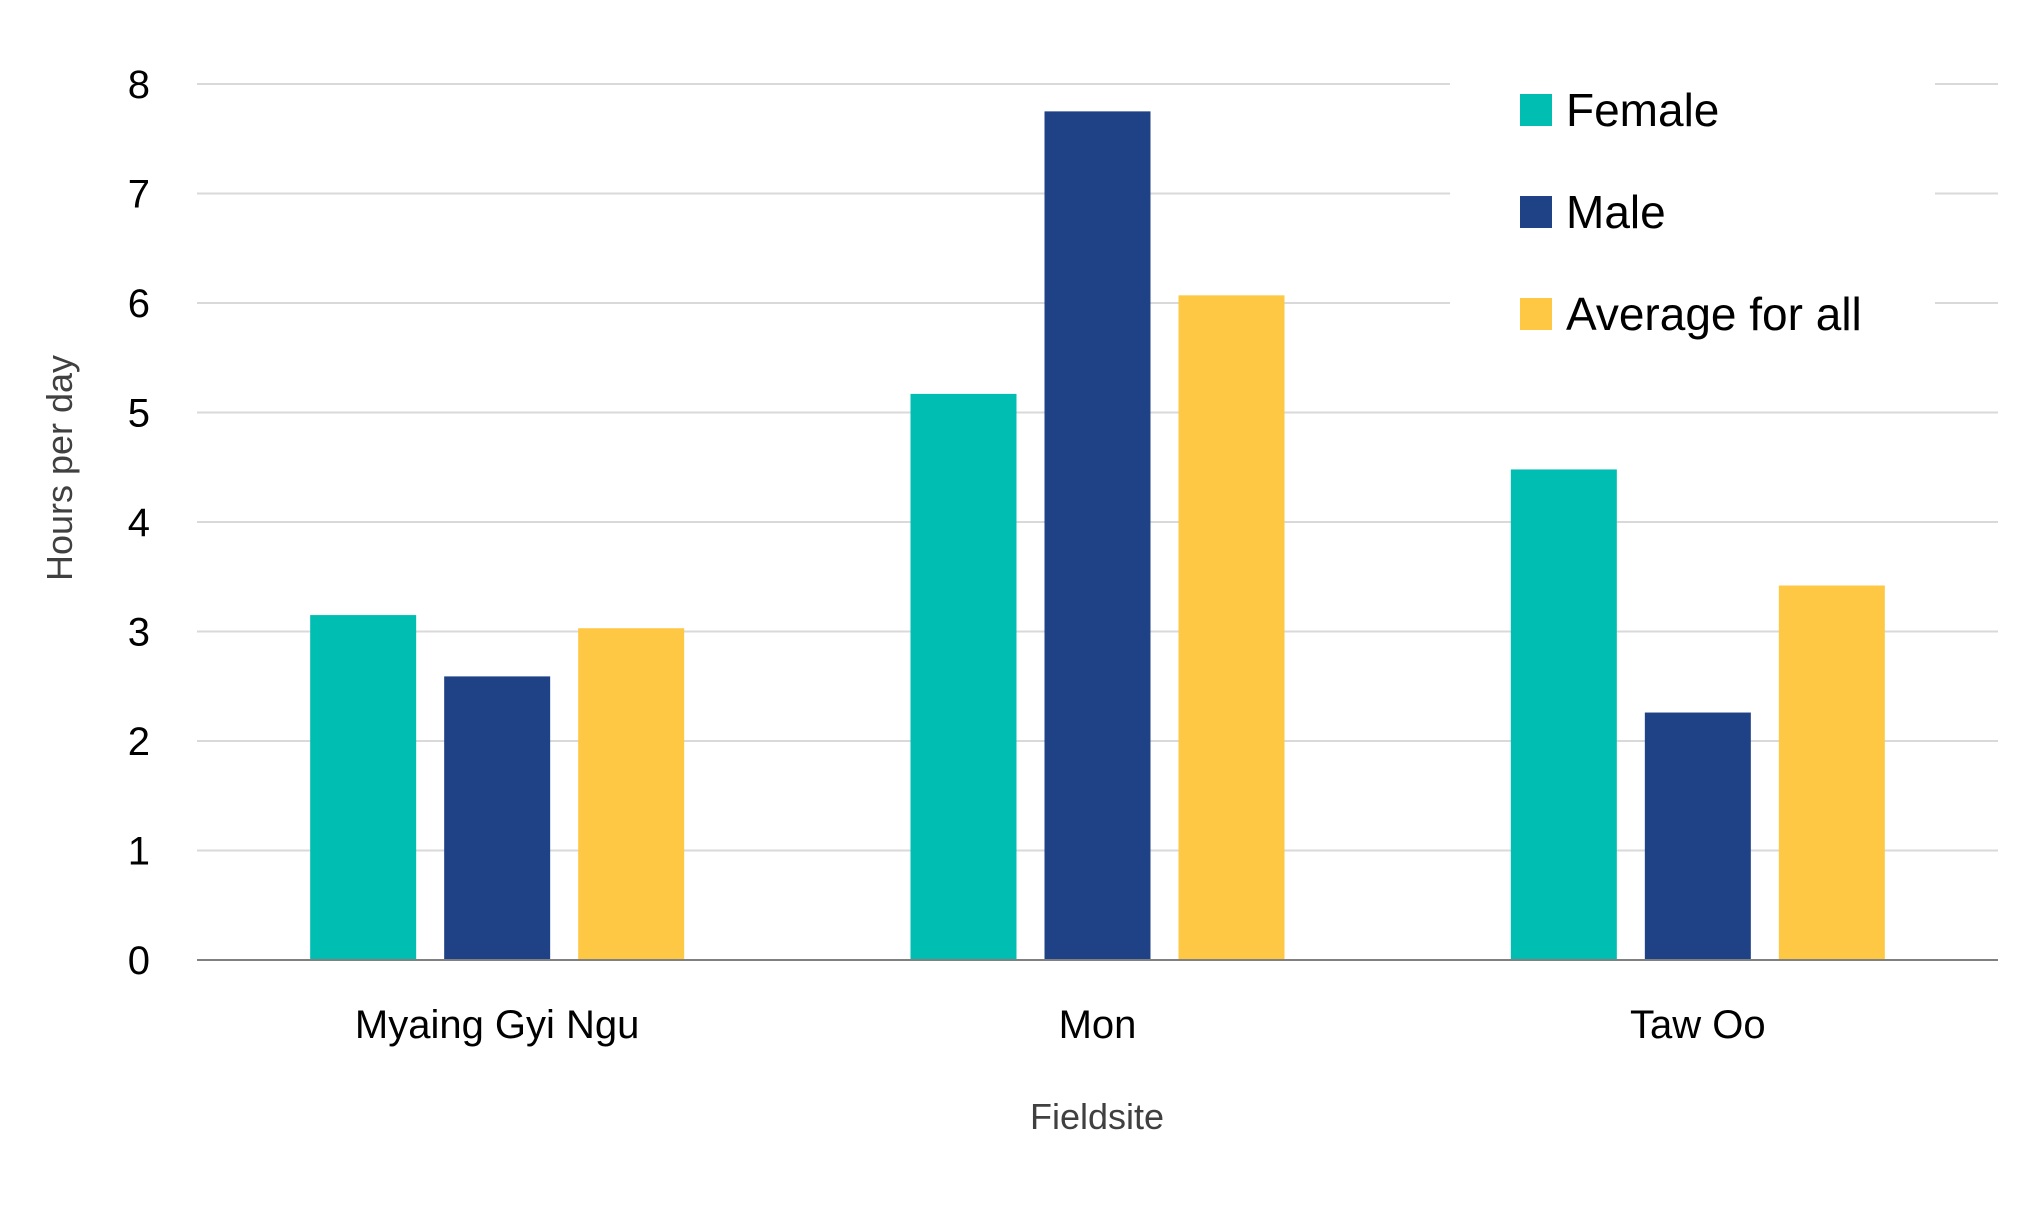  Describe the element at coordinates (1642, 110) in the screenshot. I see `legend-label: Female` at that location.